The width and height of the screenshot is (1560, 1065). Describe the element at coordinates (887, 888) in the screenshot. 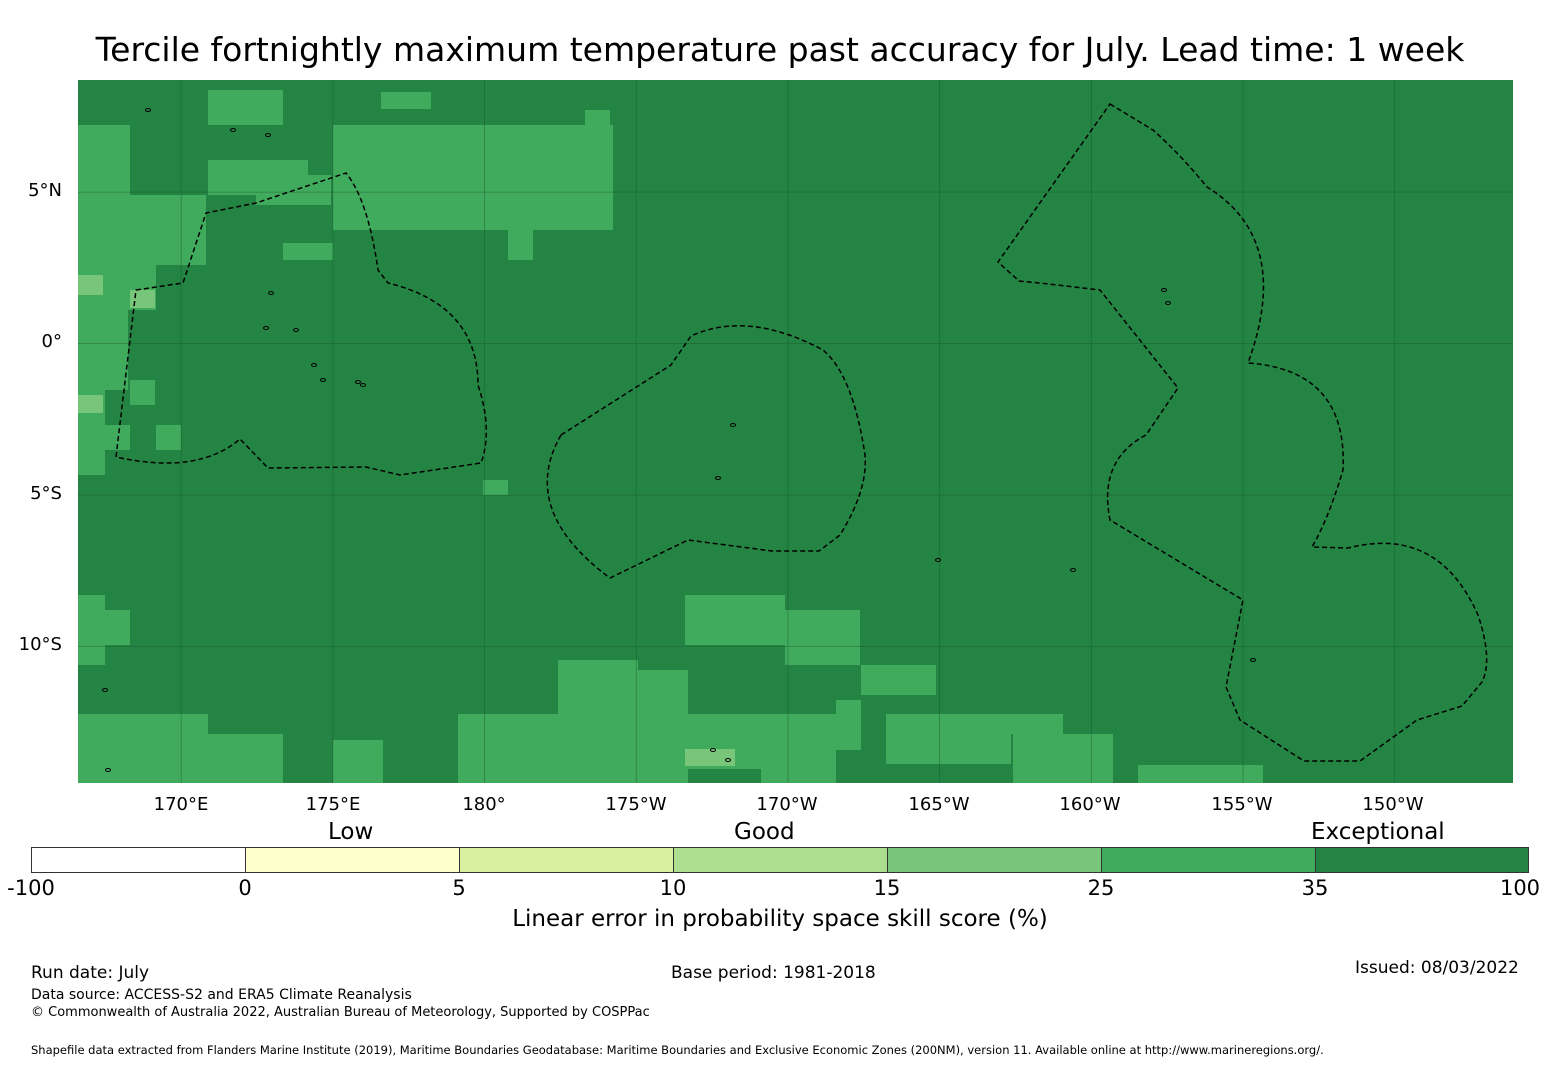

I see `colorbar-tick: 15` at that location.